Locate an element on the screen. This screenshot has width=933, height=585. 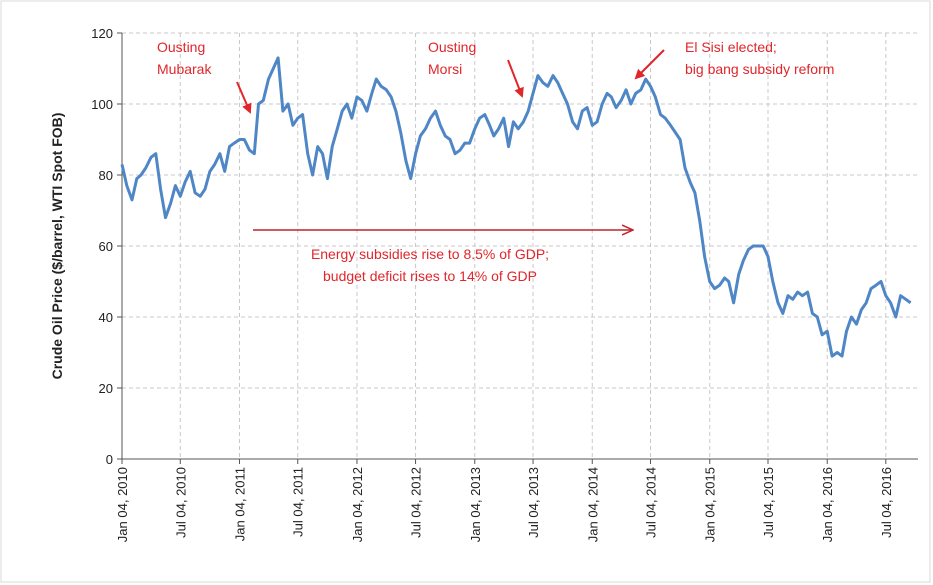
y-tick-label: 100 is located at coordinates (102, 104).